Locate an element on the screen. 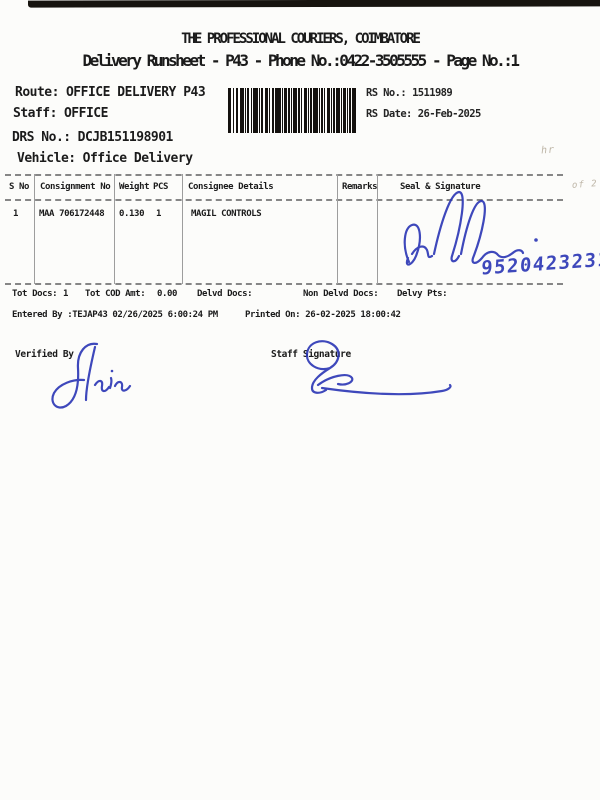 Image resolution: width=600 pixels, height=800 pixels. column-header-pcs: PCS is located at coordinates (161, 187).